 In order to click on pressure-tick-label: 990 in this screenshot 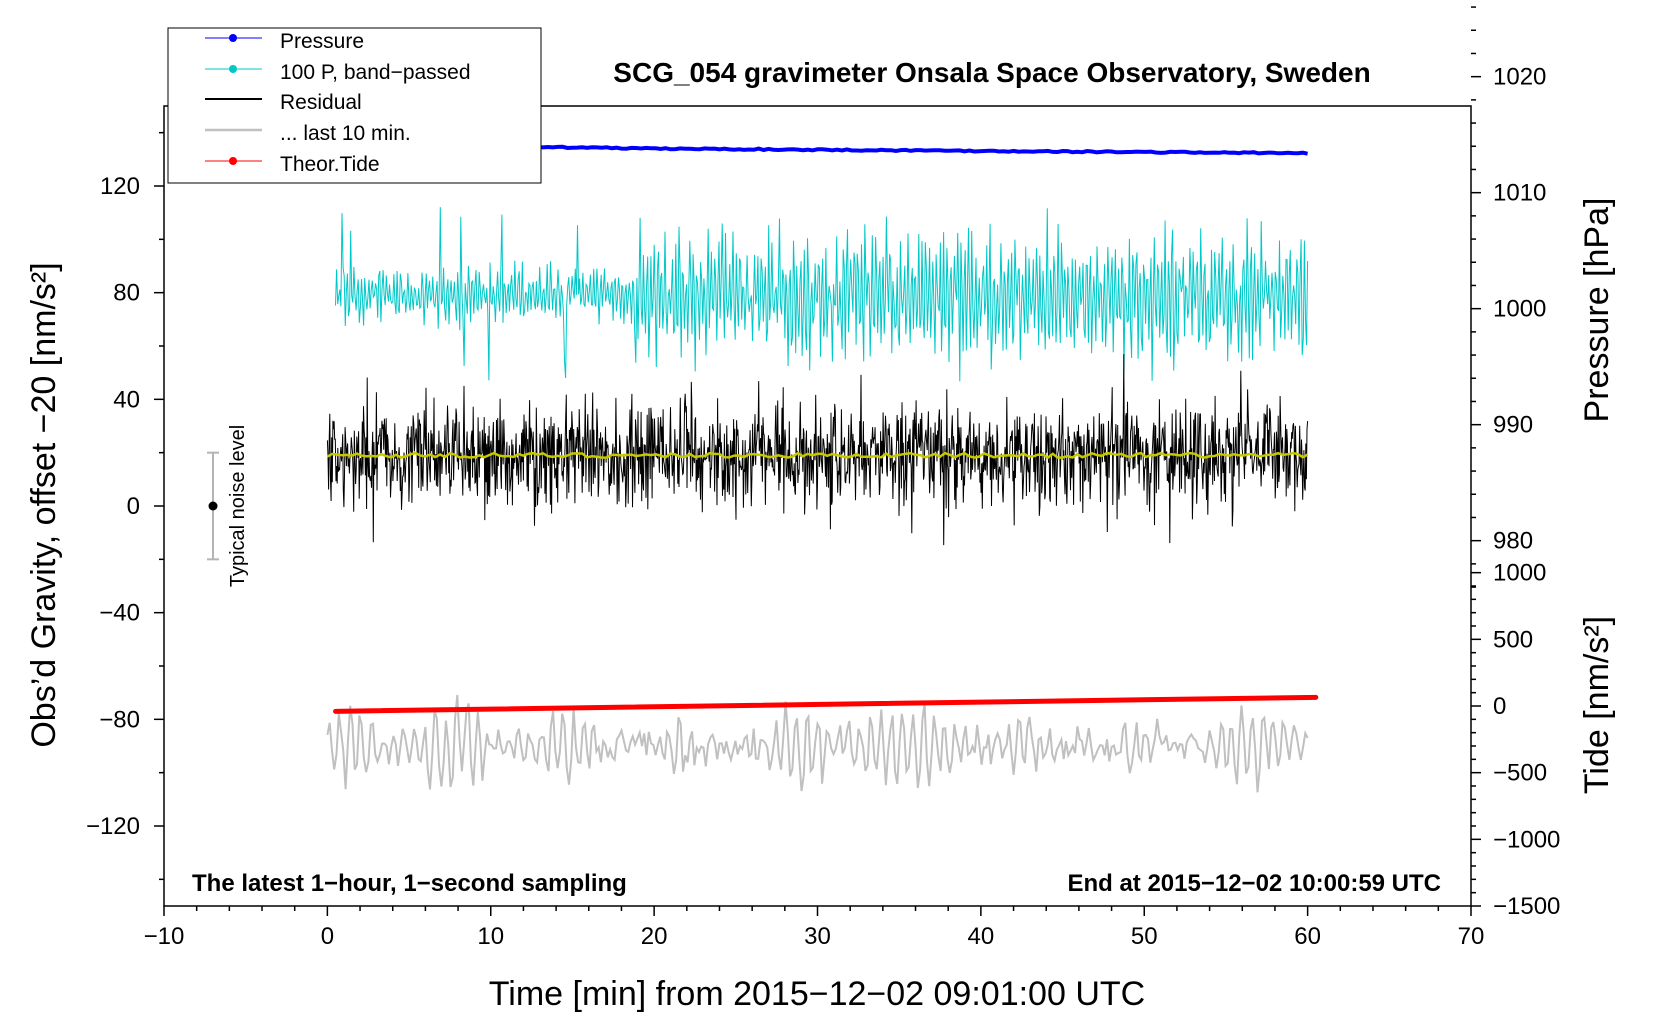, I will do `click(1513, 425)`.